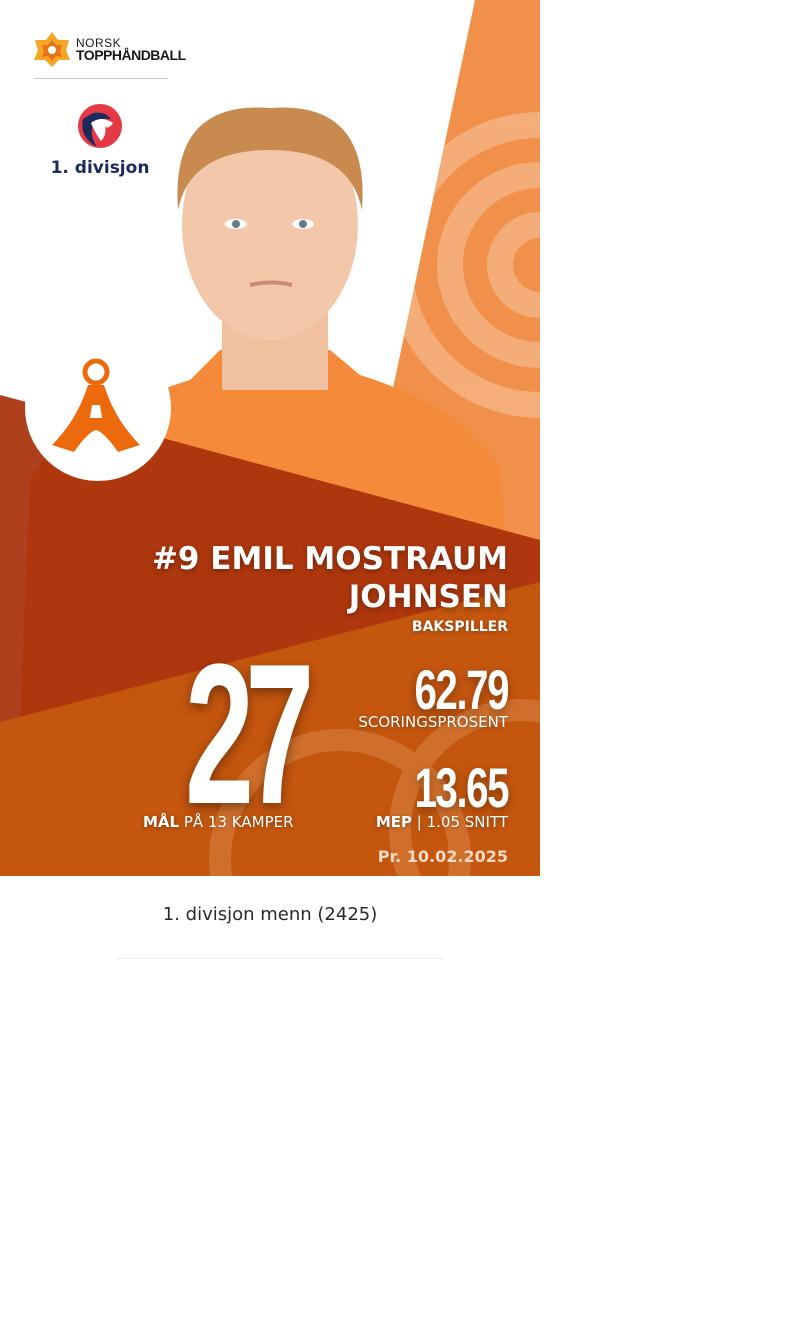  I want to click on stats-date: Pr. 10.02.2025, so click(442, 856).